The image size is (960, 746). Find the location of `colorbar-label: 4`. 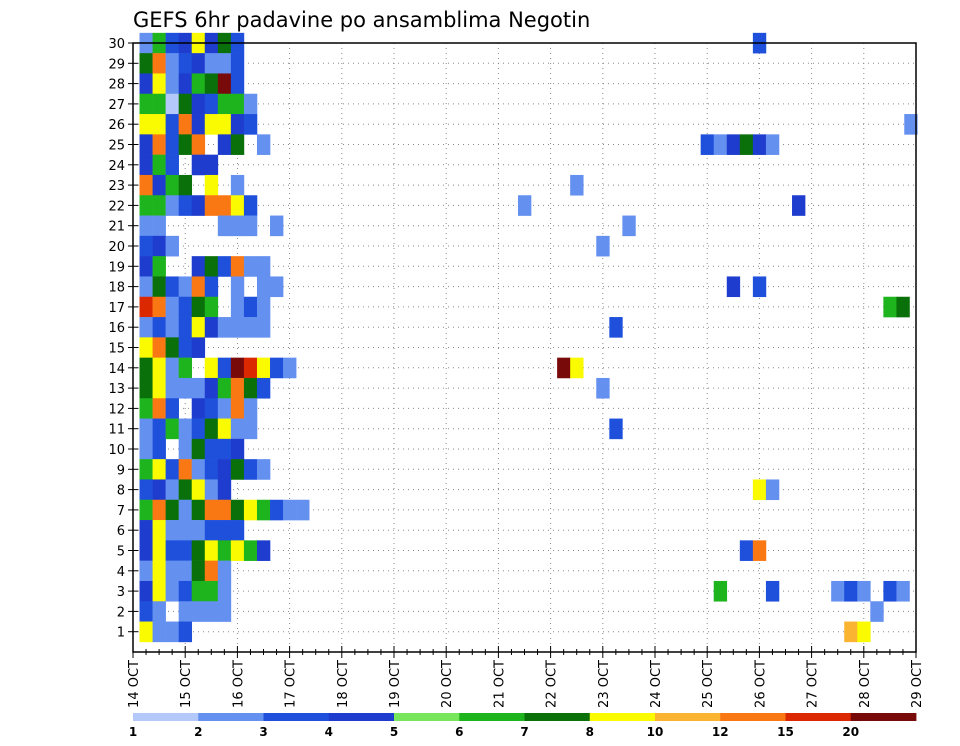

colorbar-label: 4 is located at coordinates (329, 732).